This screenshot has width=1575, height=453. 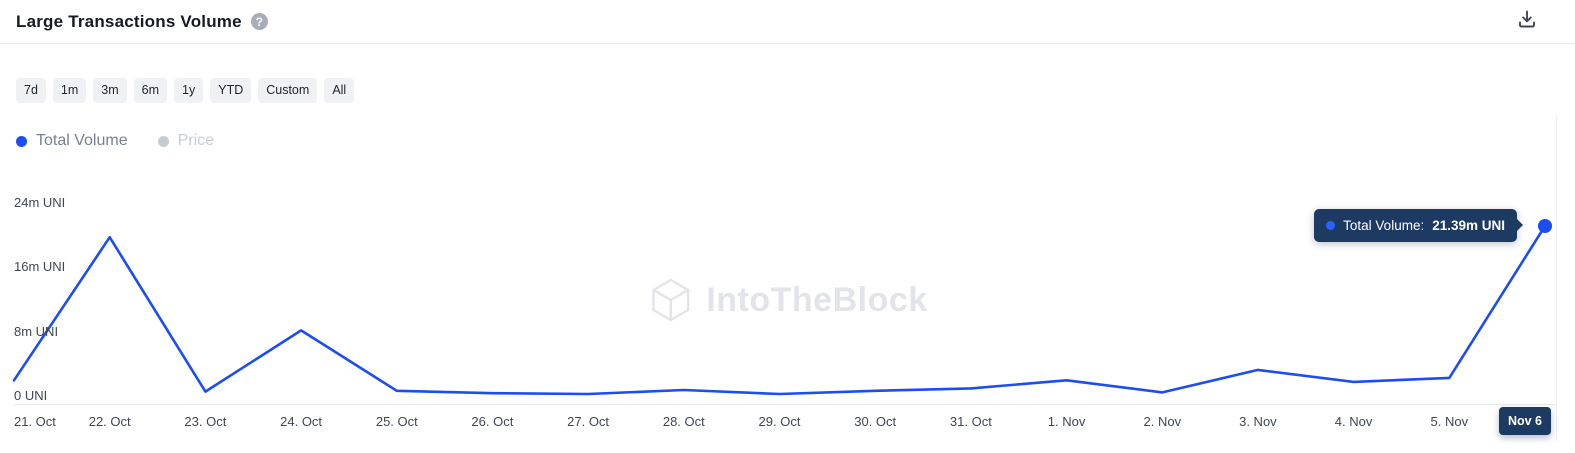 What do you see at coordinates (1556, 278) in the screenshot?
I see `chart-right-border` at bounding box center [1556, 278].